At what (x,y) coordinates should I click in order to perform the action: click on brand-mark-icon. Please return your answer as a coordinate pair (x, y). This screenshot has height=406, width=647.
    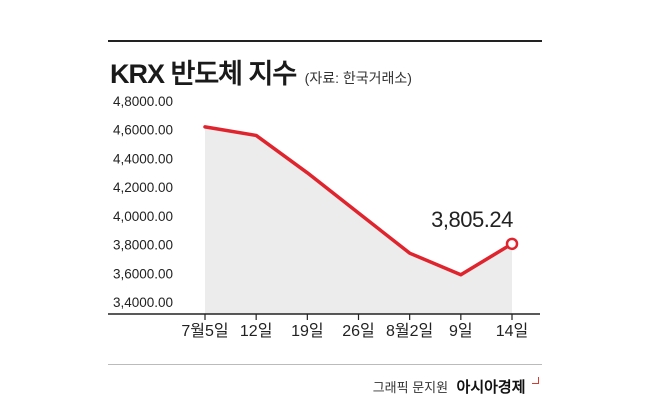
    Looking at the image, I should click on (535, 380).